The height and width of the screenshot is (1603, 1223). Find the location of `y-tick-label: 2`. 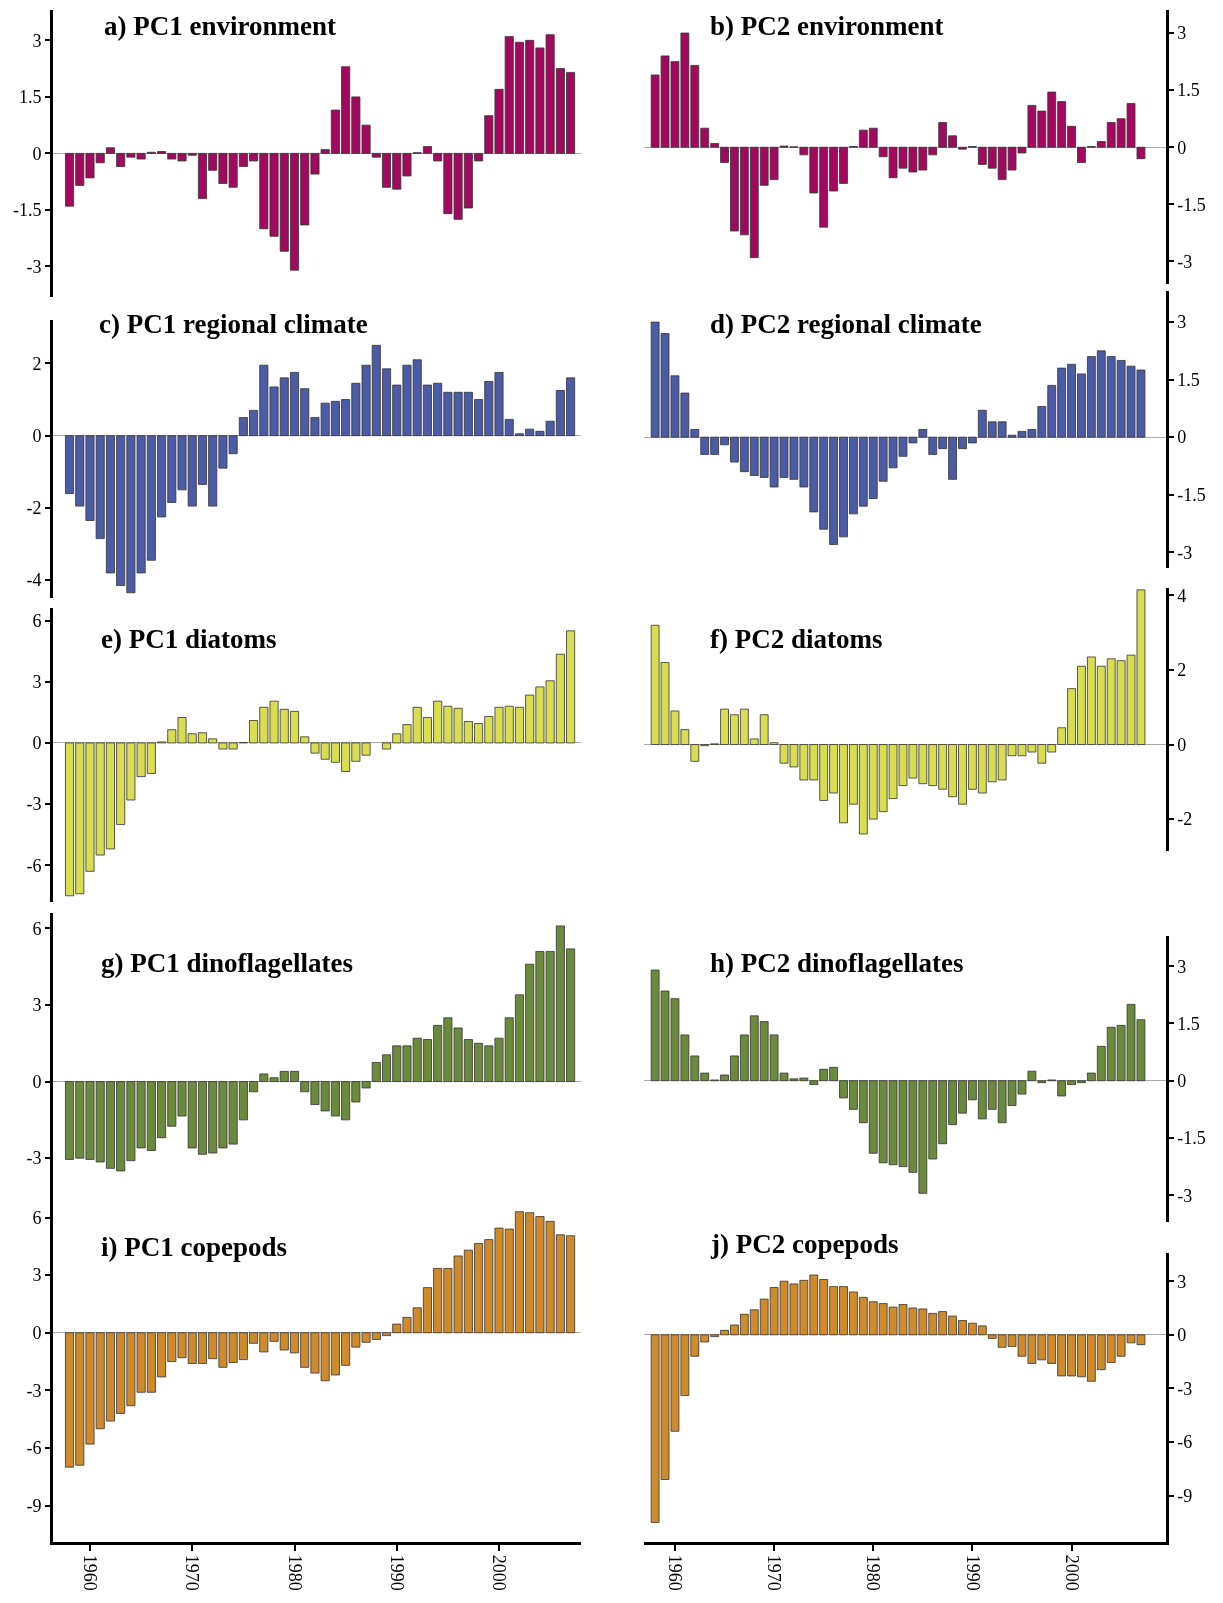

y-tick-label: 2 is located at coordinates (37, 363).